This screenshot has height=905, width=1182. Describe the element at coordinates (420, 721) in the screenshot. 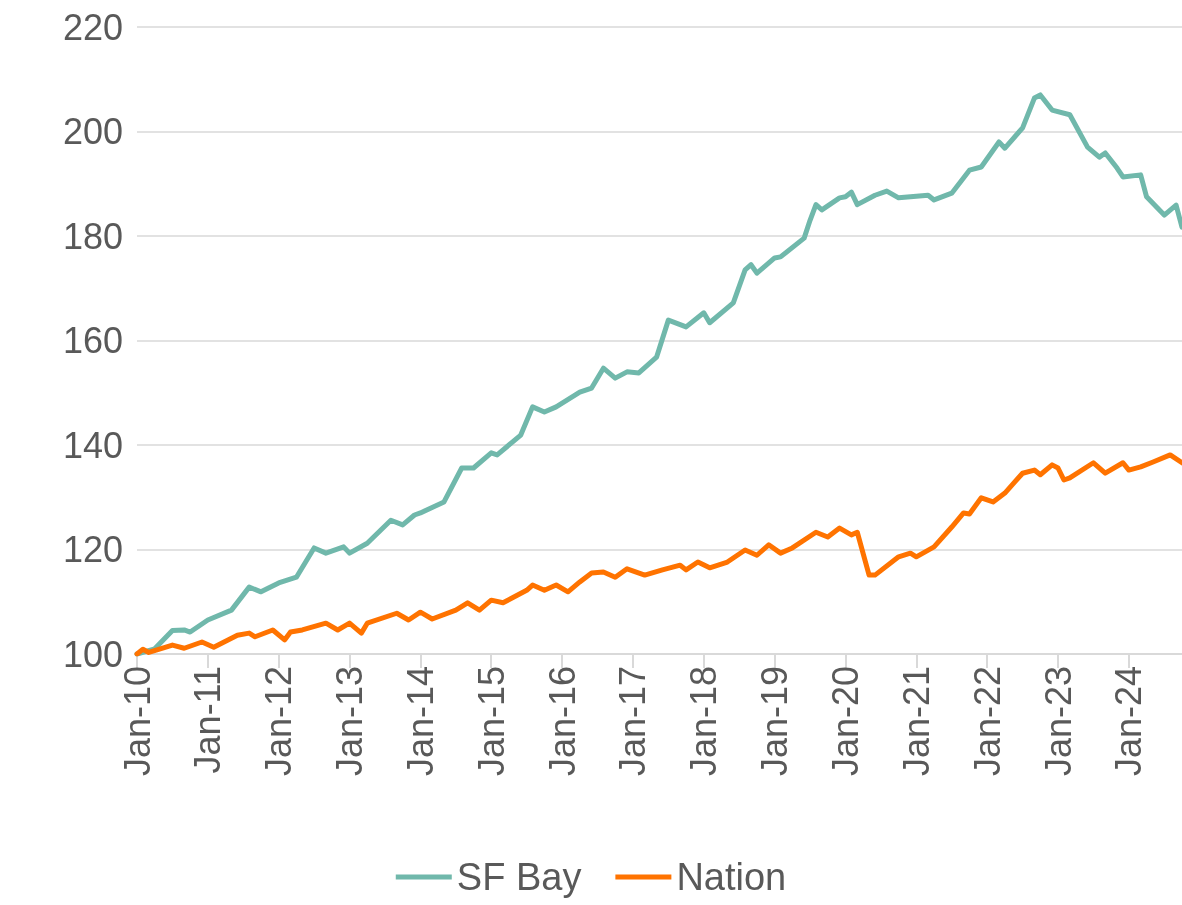

I see `x-tick-label: Jan-14` at that location.